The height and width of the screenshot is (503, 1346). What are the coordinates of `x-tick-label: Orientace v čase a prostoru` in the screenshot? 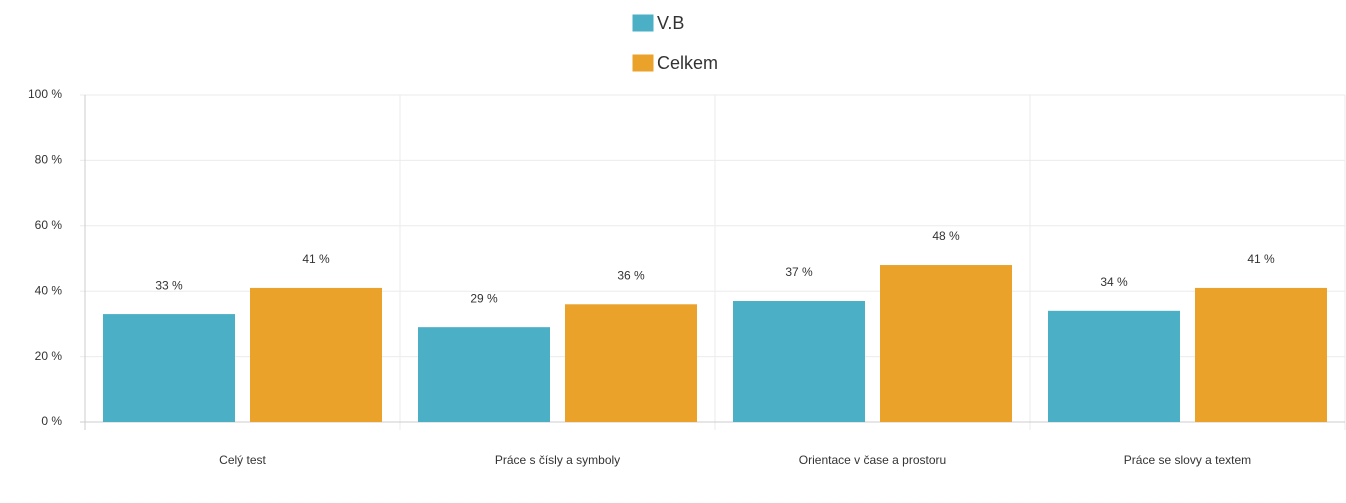 It's located at (872, 460).